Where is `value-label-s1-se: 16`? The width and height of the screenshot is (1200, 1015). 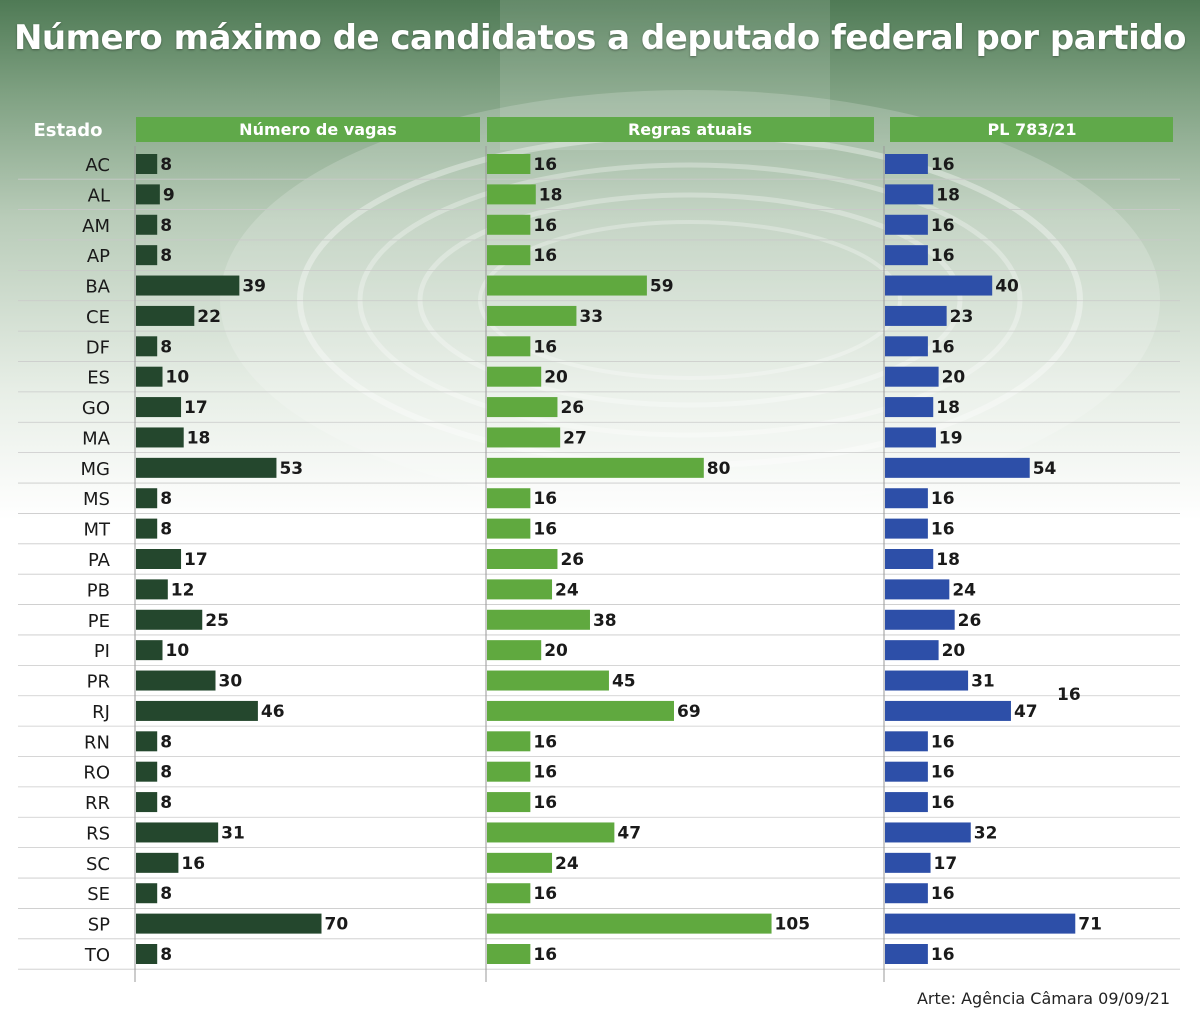 value-label-s1-se: 16 is located at coordinates (545, 894).